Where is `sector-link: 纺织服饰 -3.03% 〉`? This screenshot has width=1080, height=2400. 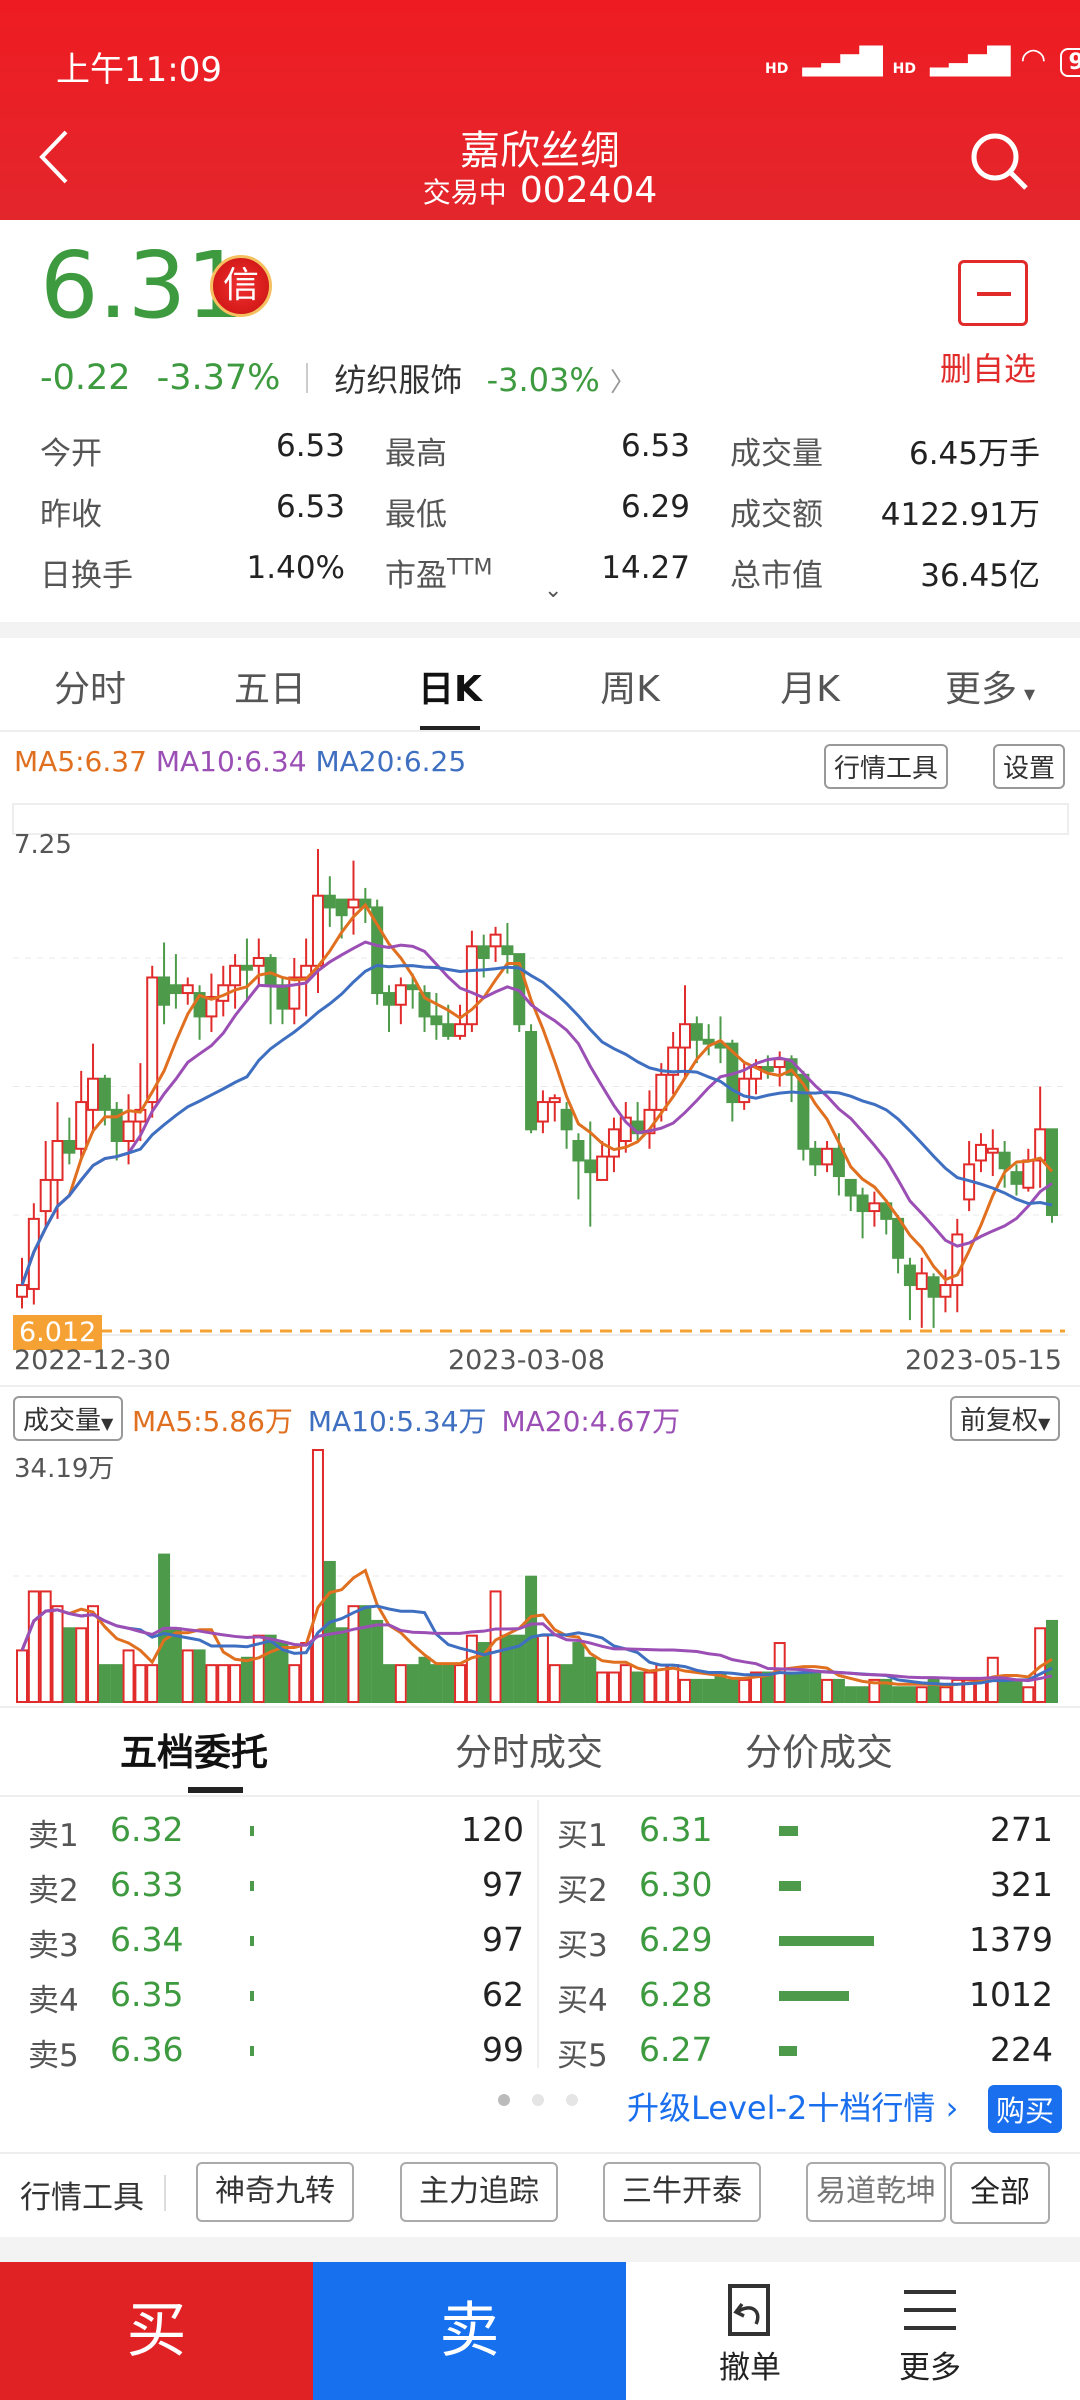
sector-link: 纺织服饰 -3.03% 〉 is located at coordinates (485, 378).